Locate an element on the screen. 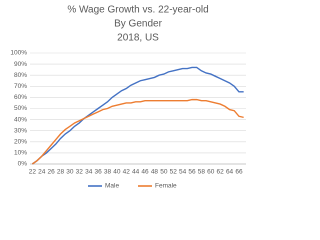 Image resolution: width=320 pixels, height=240 pixels. y-tick-label: 50% is located at coordinates (20, 108).